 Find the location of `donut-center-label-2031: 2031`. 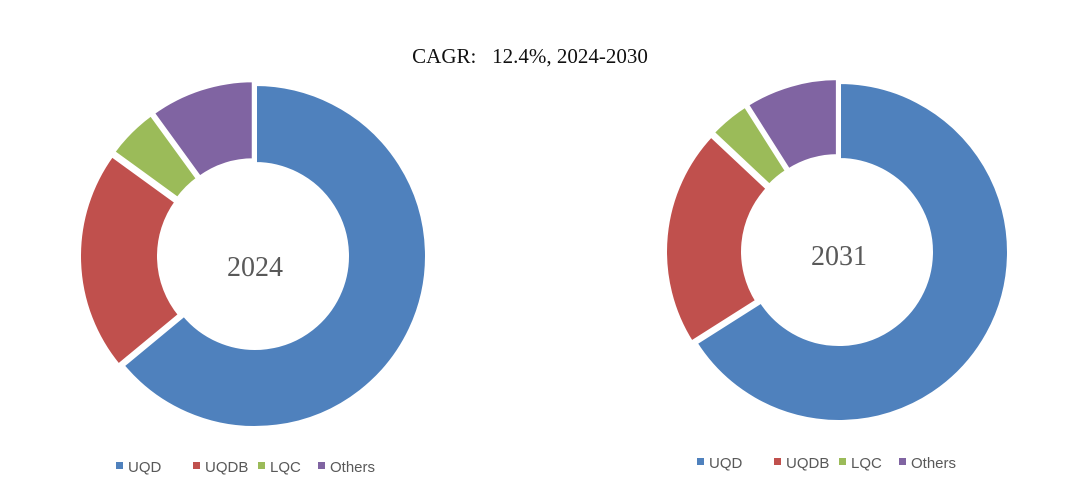

donut-center-label-2031: 2031 is located at coordinates (839, 256).